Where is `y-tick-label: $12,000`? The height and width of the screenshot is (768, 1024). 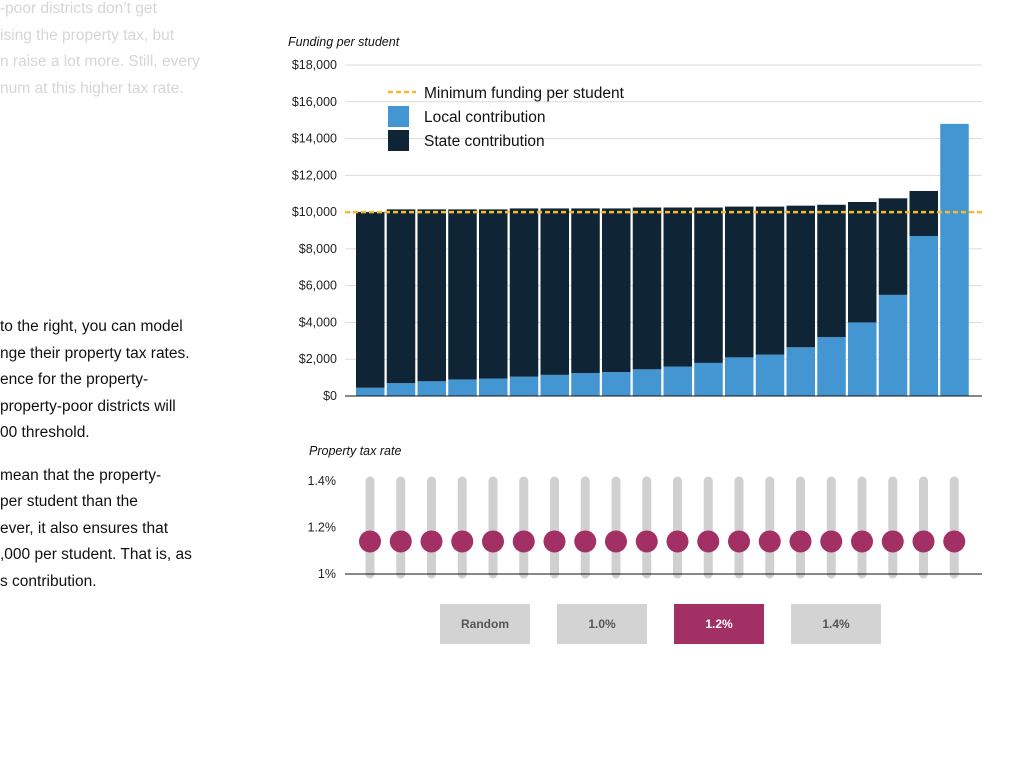 y-tick-label: $12,000 is located at coordinates (314, 175).